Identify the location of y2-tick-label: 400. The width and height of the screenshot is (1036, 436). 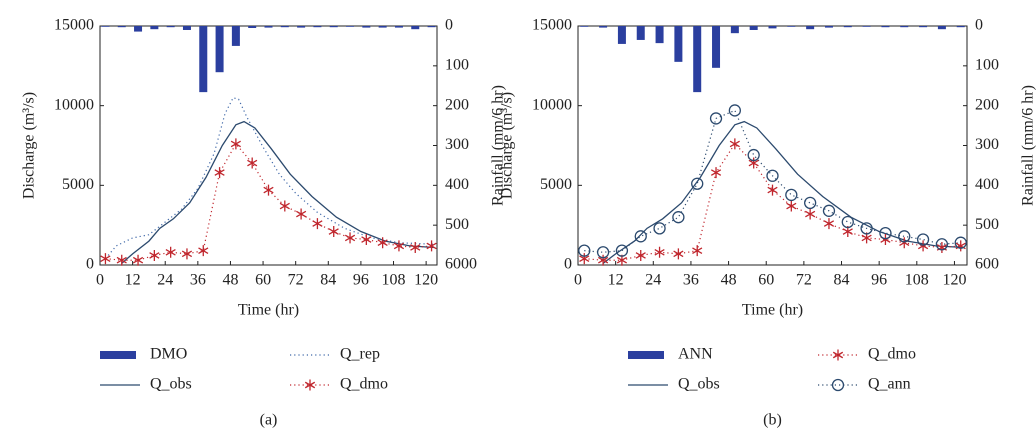
(987, 184).